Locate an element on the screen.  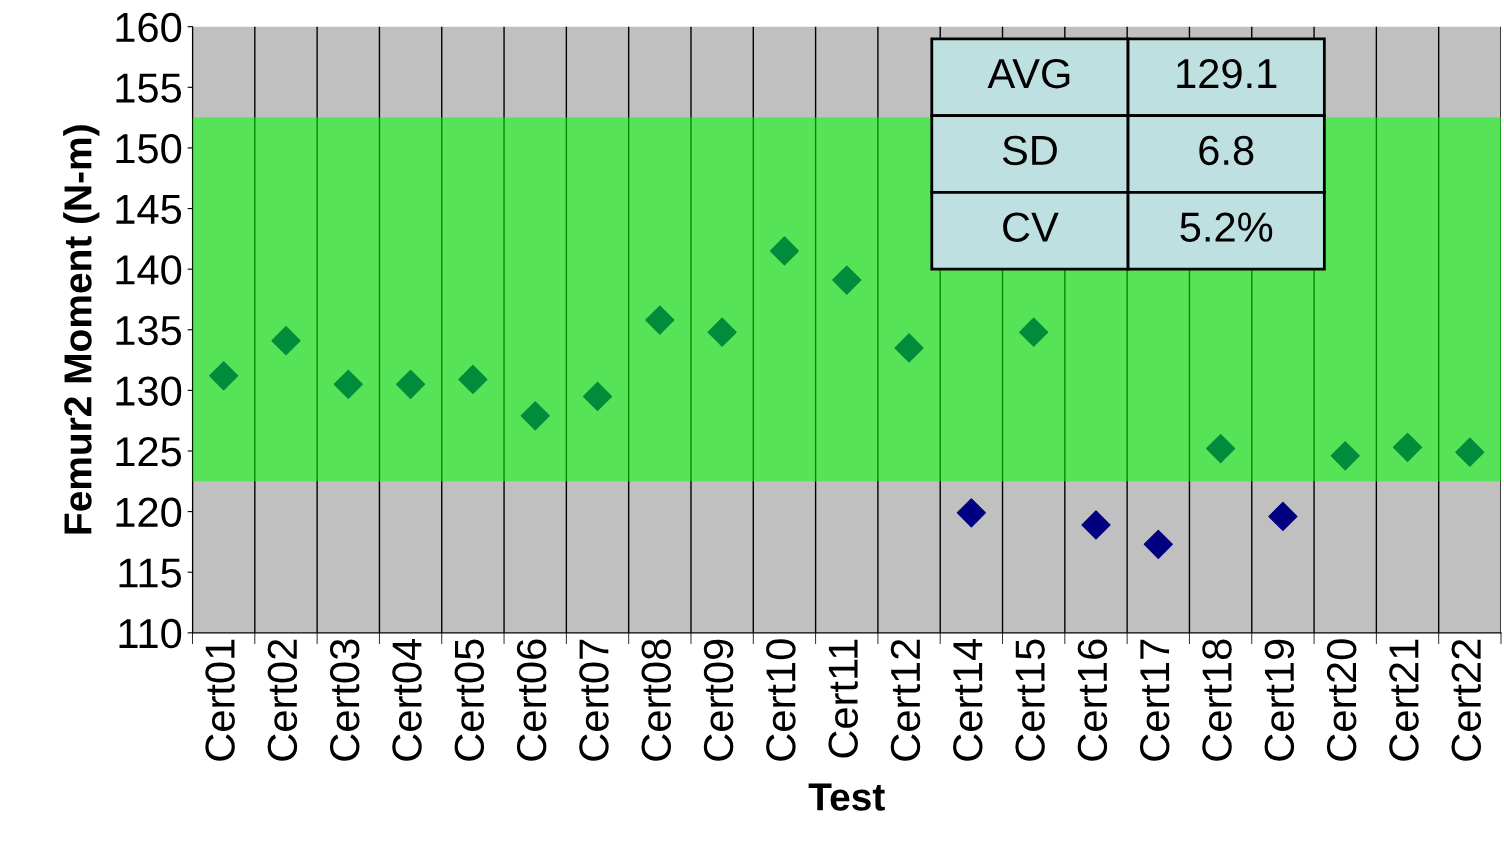
x-tick-label: Cert02 is located at coordinates (282, 700).